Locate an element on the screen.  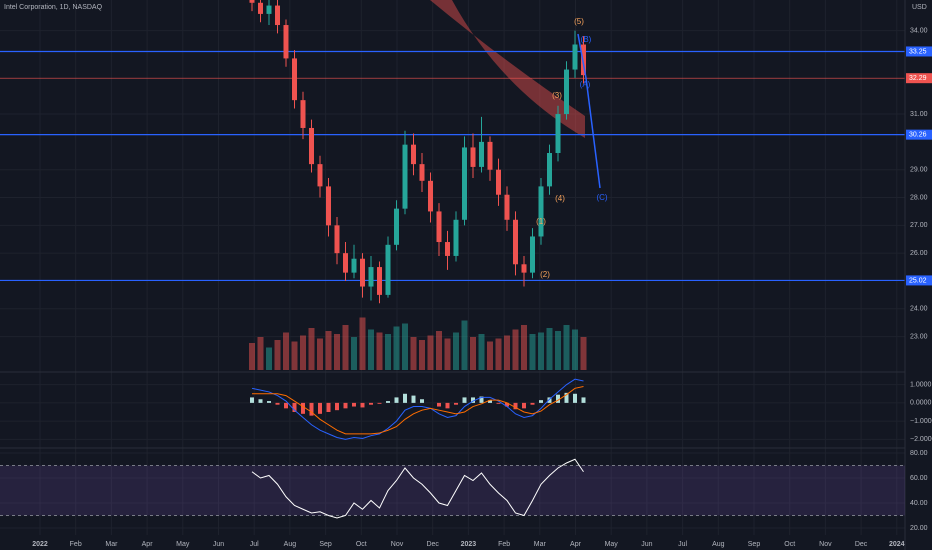
y-tick-label: −1.0000 is located at coordinates (921, 421).